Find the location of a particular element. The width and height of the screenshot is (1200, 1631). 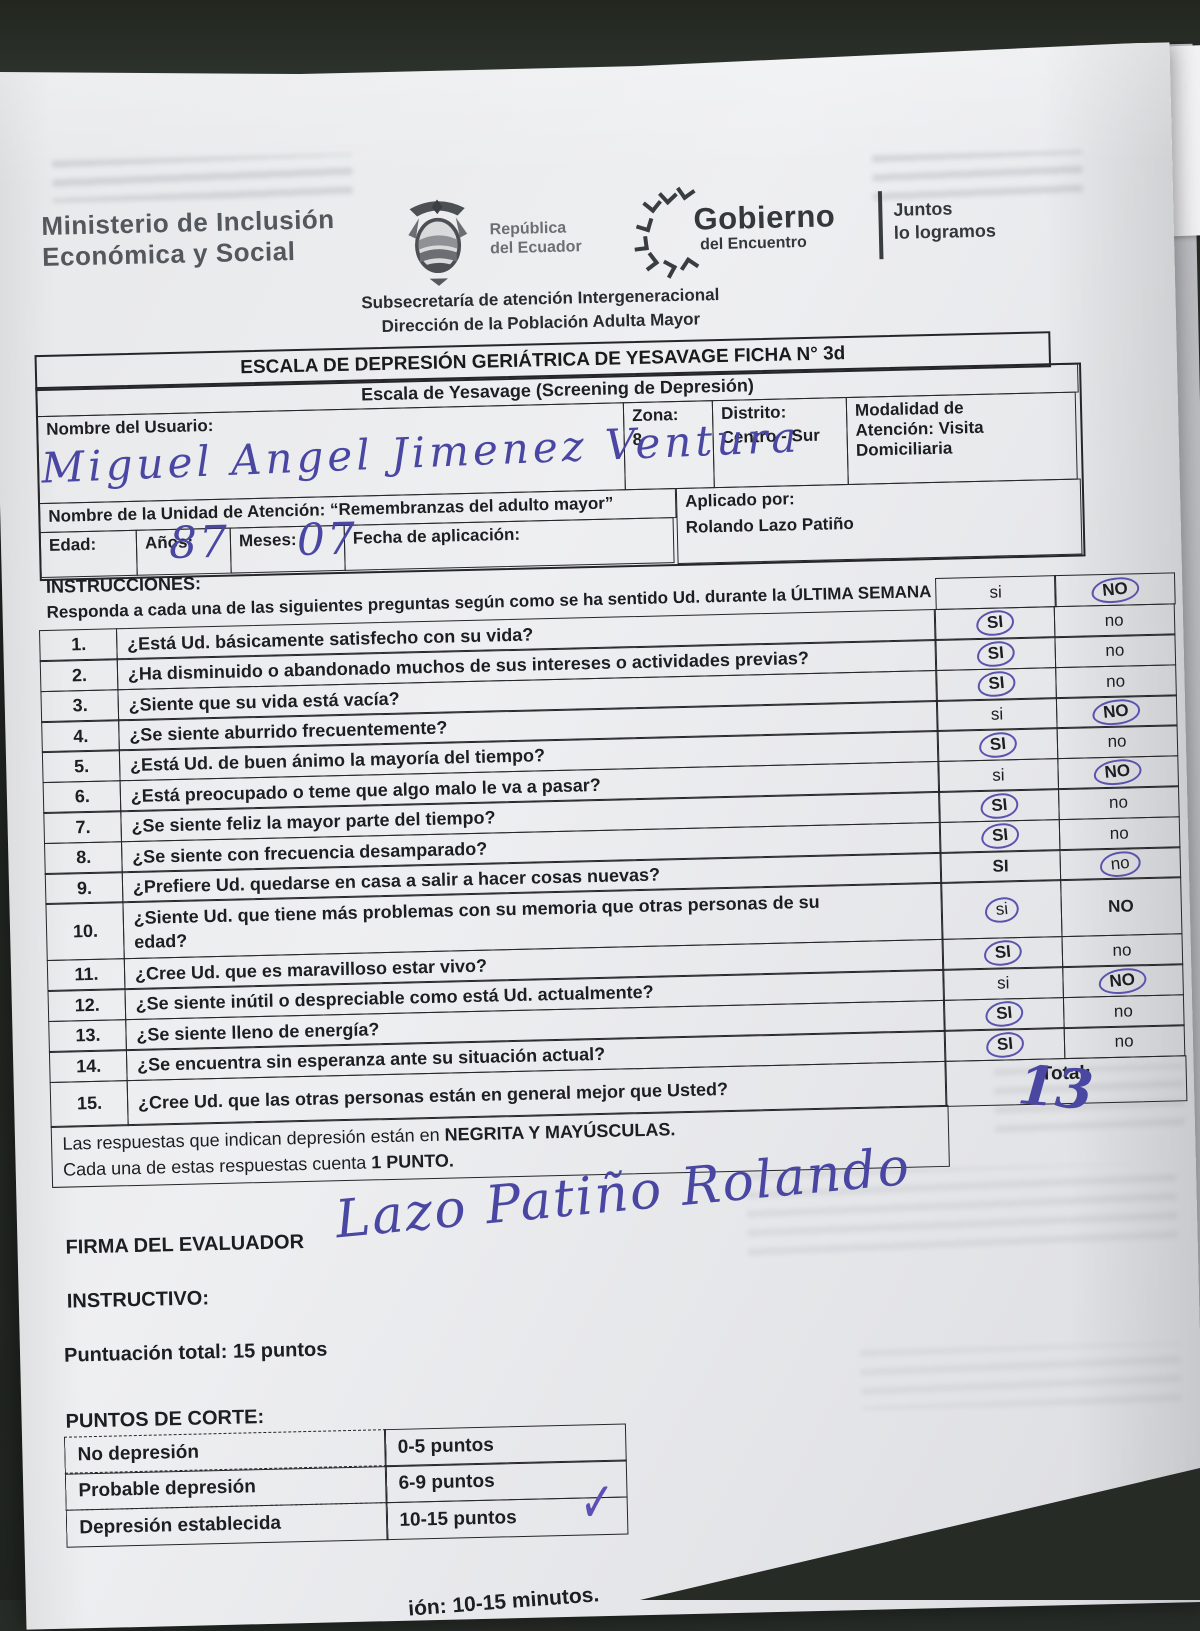

ministry-line2: Económica y Social is located at coordinates (168, 253).